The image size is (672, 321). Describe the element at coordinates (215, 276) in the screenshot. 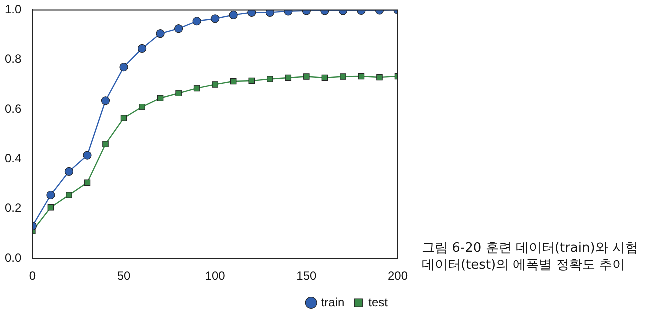

I see `x-tick-label: 100` at that location.